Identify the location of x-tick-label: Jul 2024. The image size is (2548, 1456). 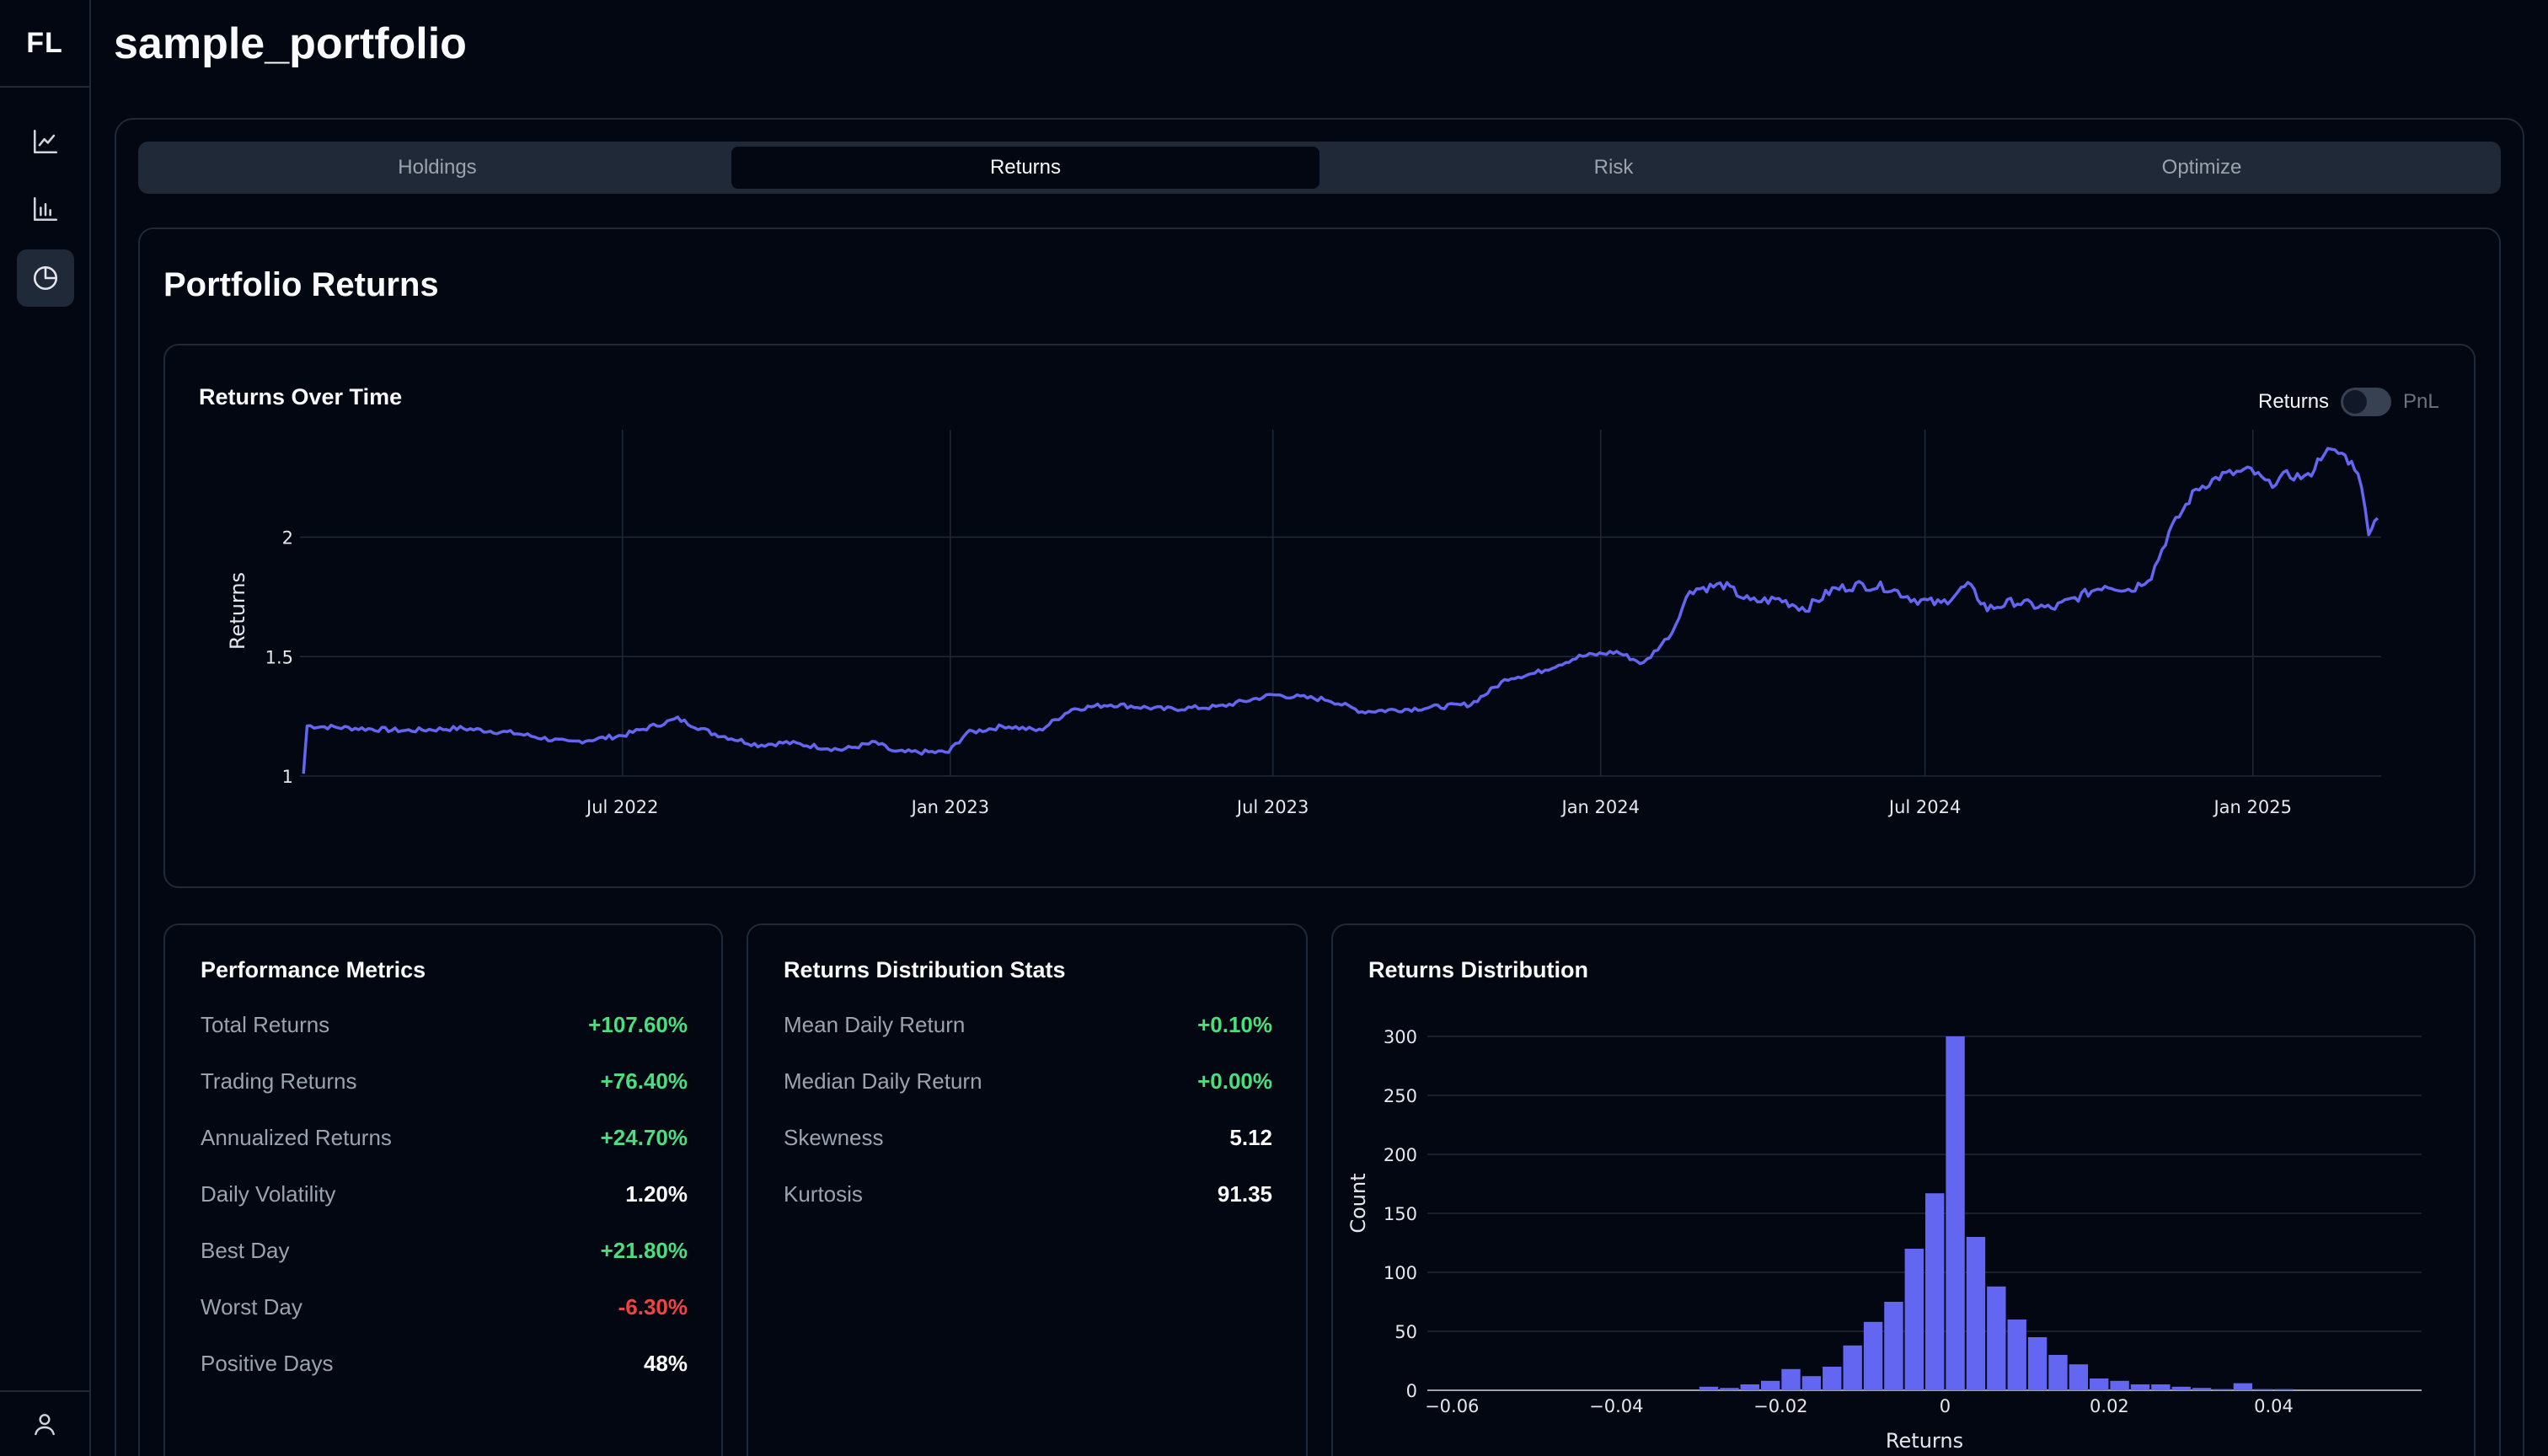
(1924, 807).